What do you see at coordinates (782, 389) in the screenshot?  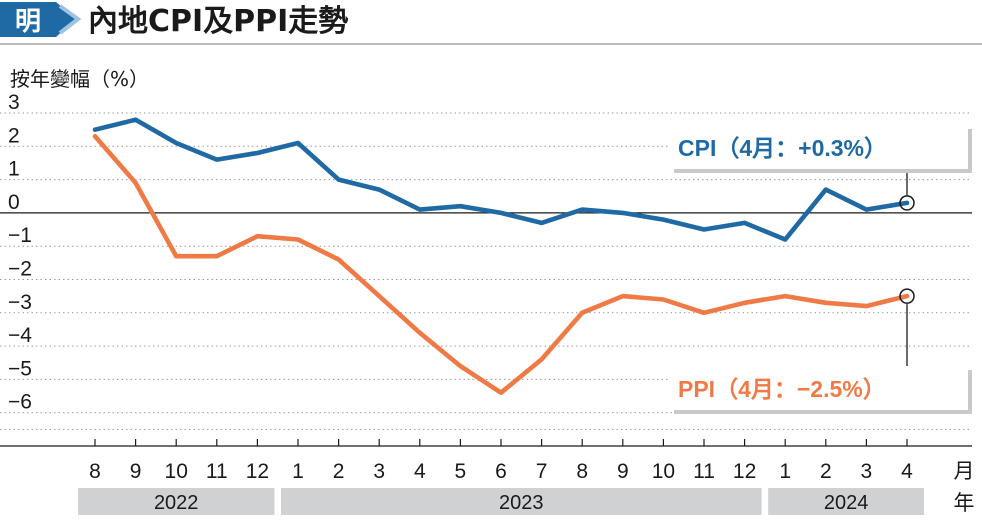 I see `callout-label: PPI（4月：−2.5%）` at bounding box center [782, 389].